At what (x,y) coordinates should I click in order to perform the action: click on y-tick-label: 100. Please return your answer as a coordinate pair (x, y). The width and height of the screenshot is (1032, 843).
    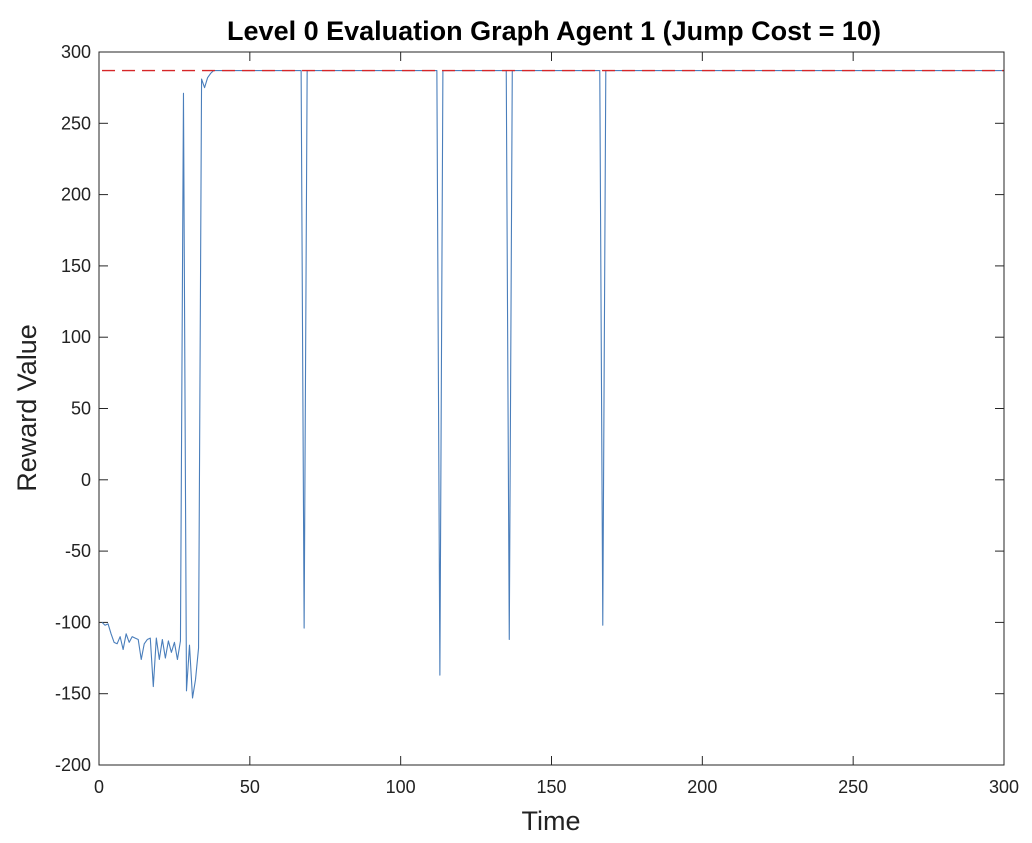
    Looking at the image, I should click on (76, 337).